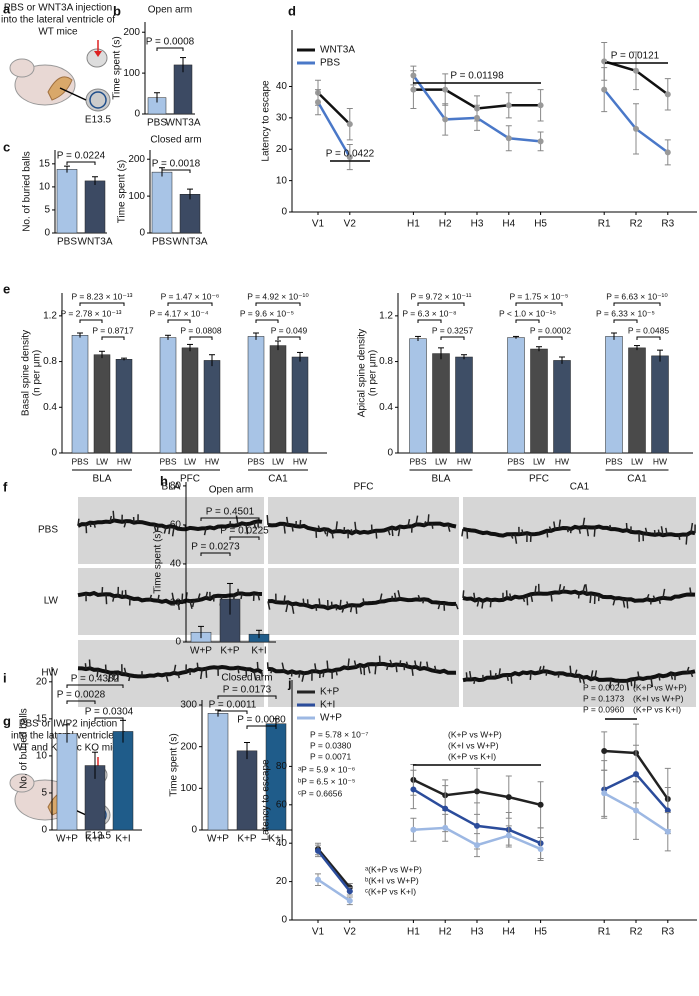 The width and height of the screenshot is (699, 996). I want to click on column-label: CA1, so click(580, 487).